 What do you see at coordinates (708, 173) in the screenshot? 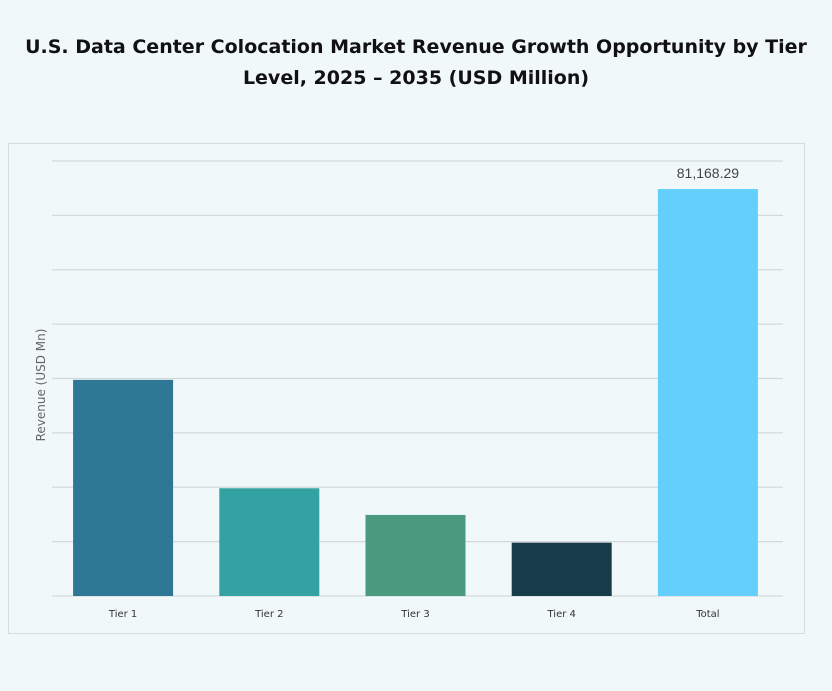
I see `data-label: 81,168.29` at bounding box center [708, 173].